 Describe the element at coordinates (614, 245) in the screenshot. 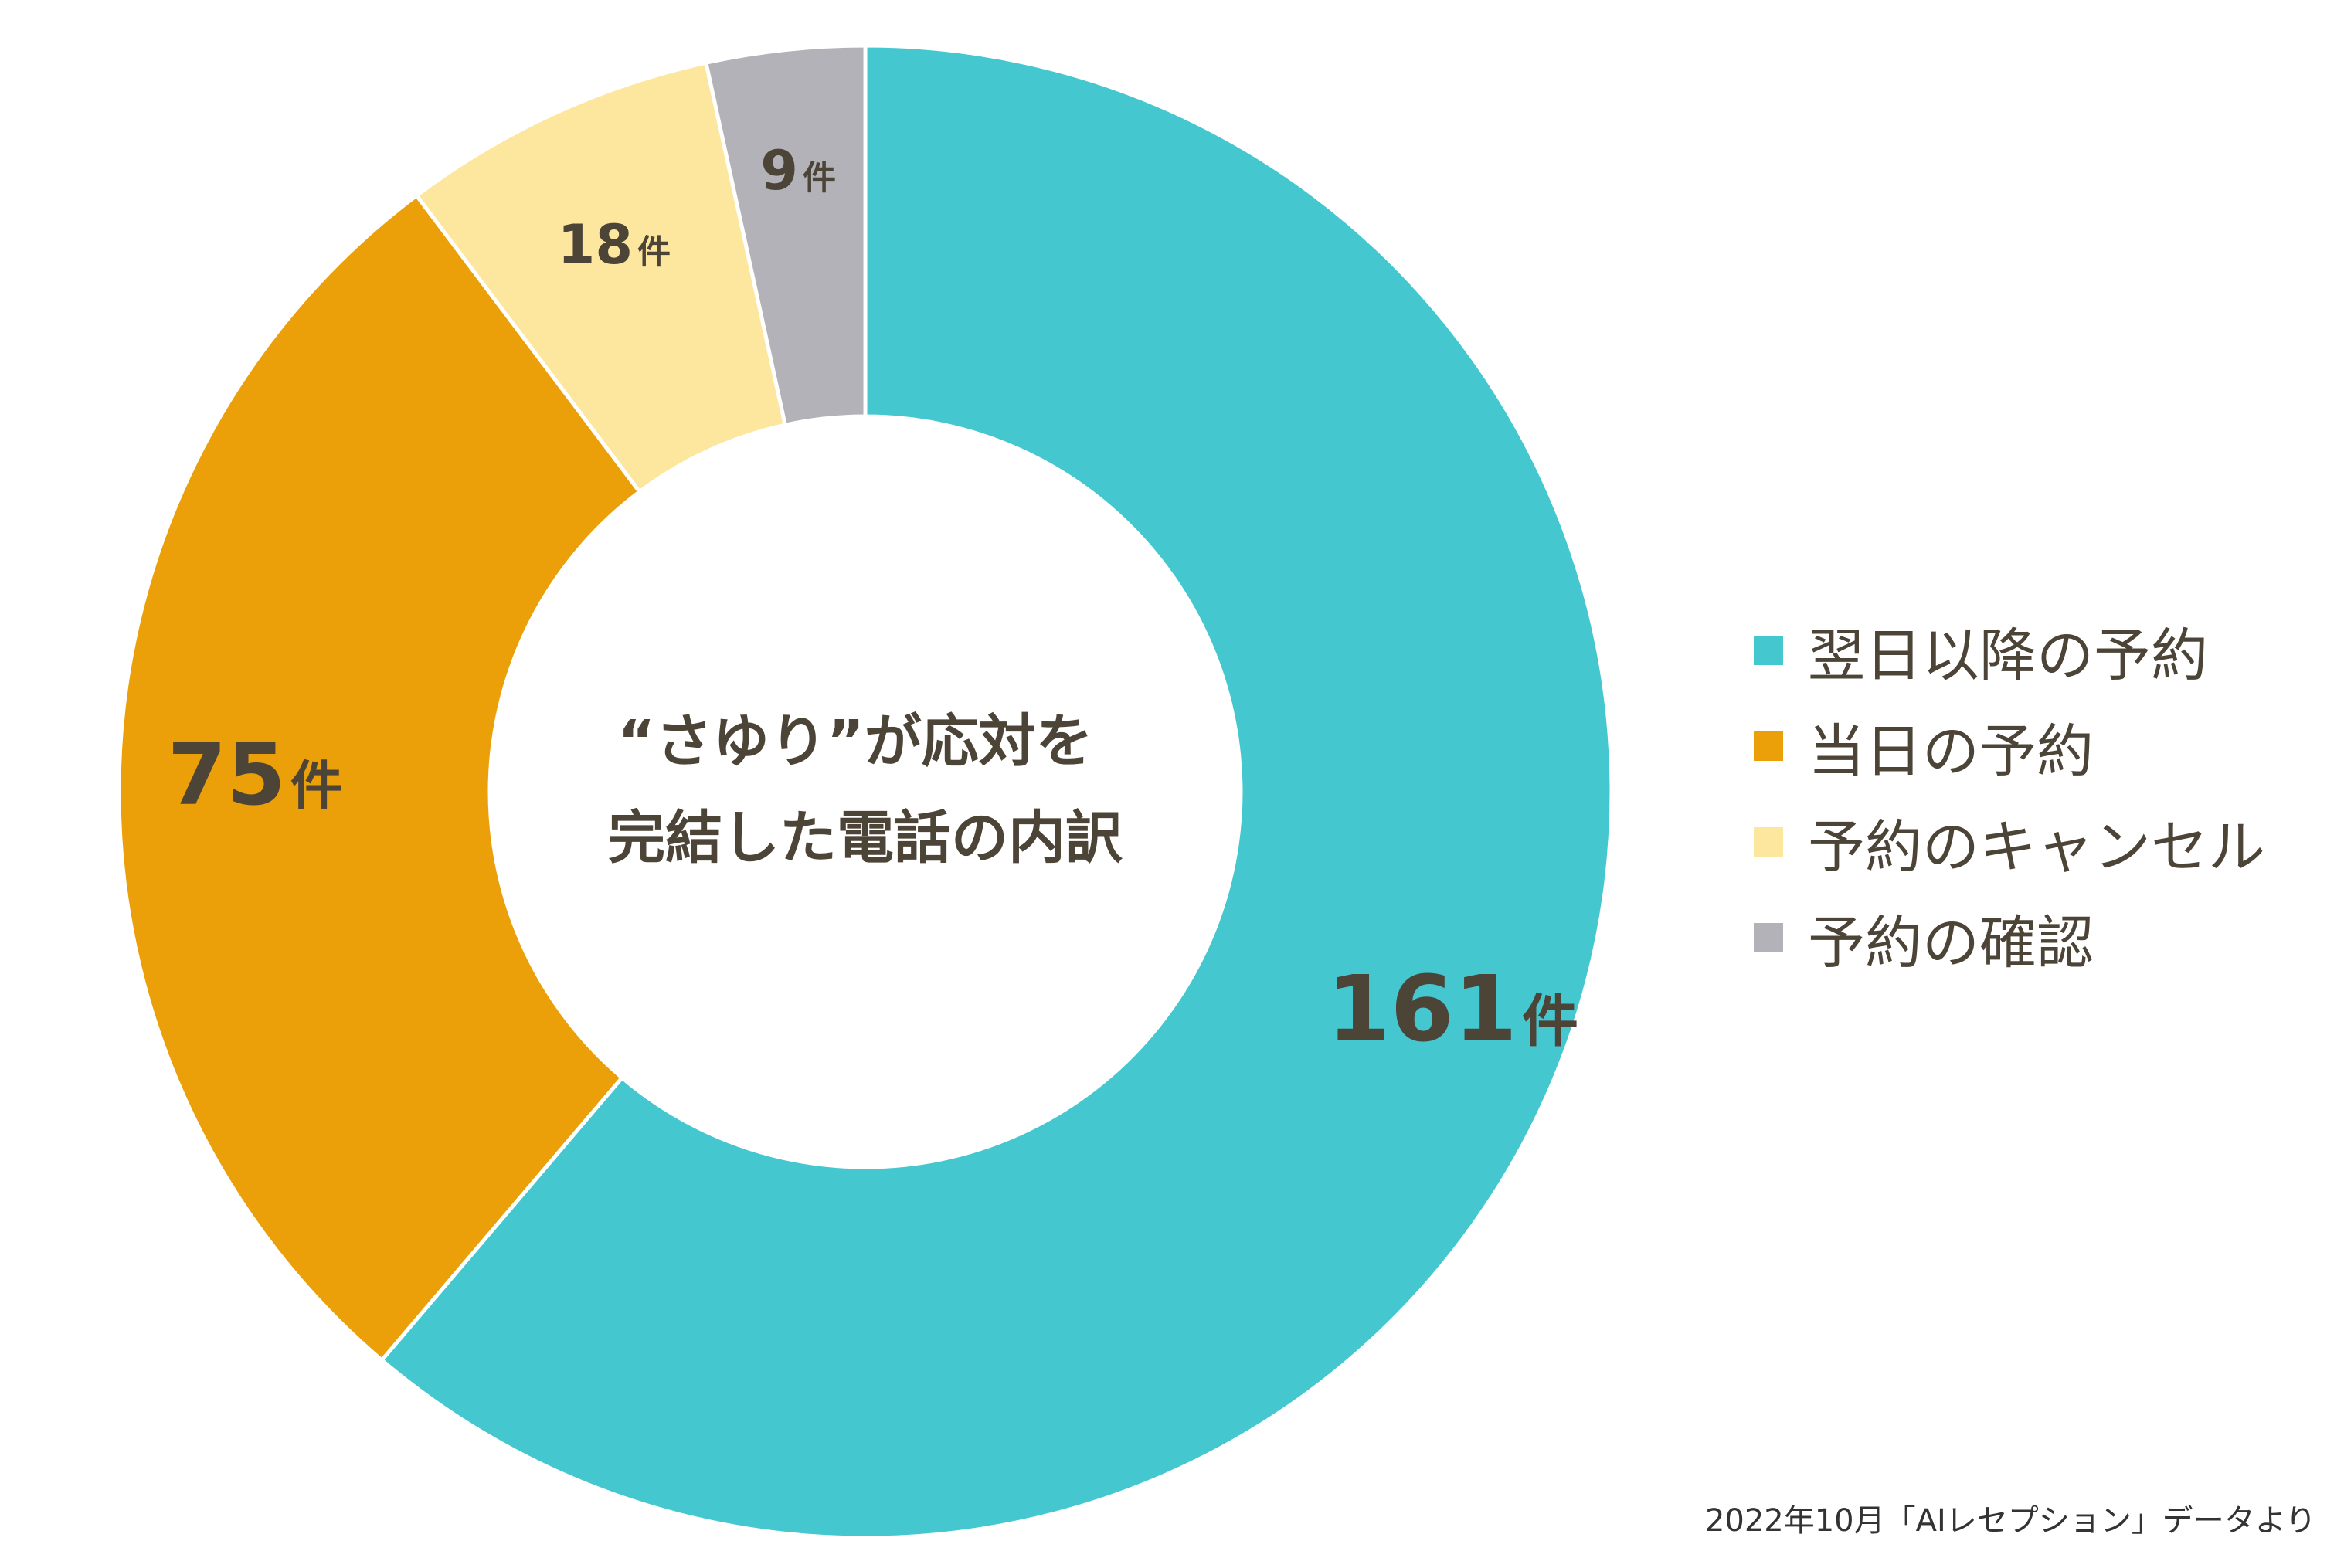

I see `data-label: 18 件` at that location.